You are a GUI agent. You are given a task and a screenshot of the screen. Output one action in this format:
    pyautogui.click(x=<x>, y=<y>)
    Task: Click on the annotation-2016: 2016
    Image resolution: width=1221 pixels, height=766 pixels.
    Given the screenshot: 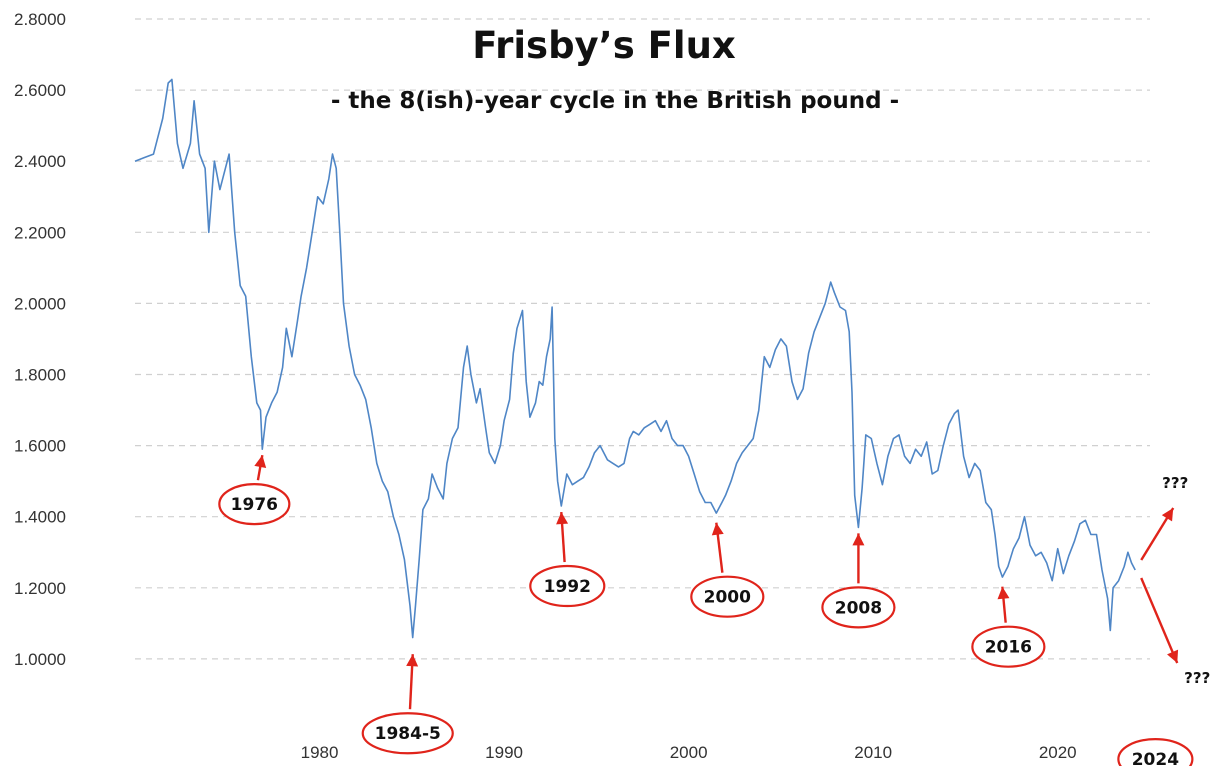 What is the action you would take?
    pyautogui.click(x=1008, y=627)
    